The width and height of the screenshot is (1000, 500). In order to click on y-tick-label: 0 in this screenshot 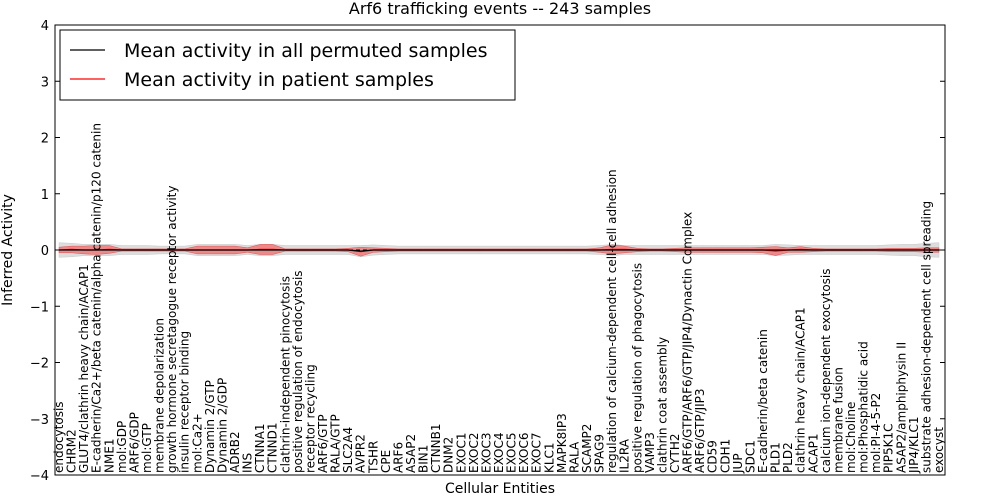, I will do `click(45, 251)`.